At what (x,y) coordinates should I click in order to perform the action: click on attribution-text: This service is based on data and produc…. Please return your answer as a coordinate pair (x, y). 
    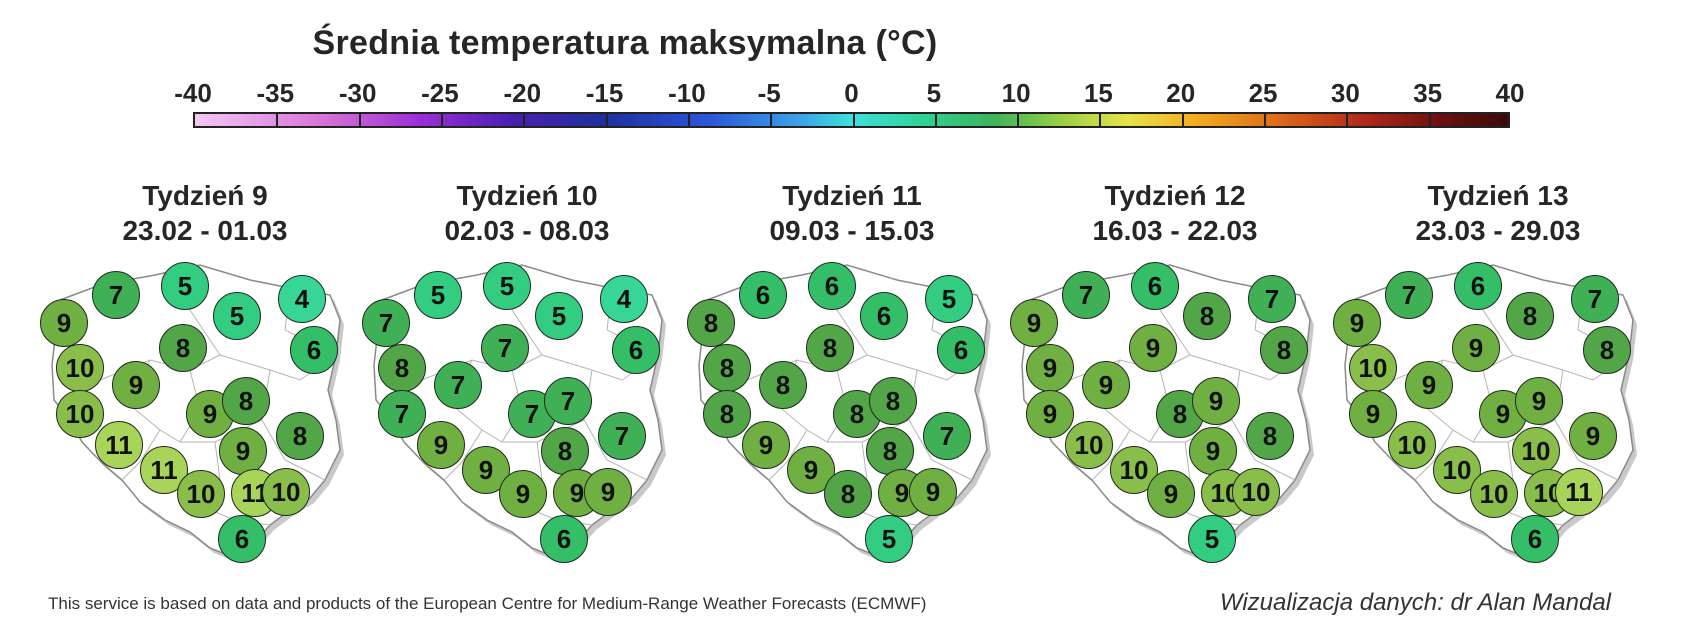
    Looking at the image, I should click on (487, 603).